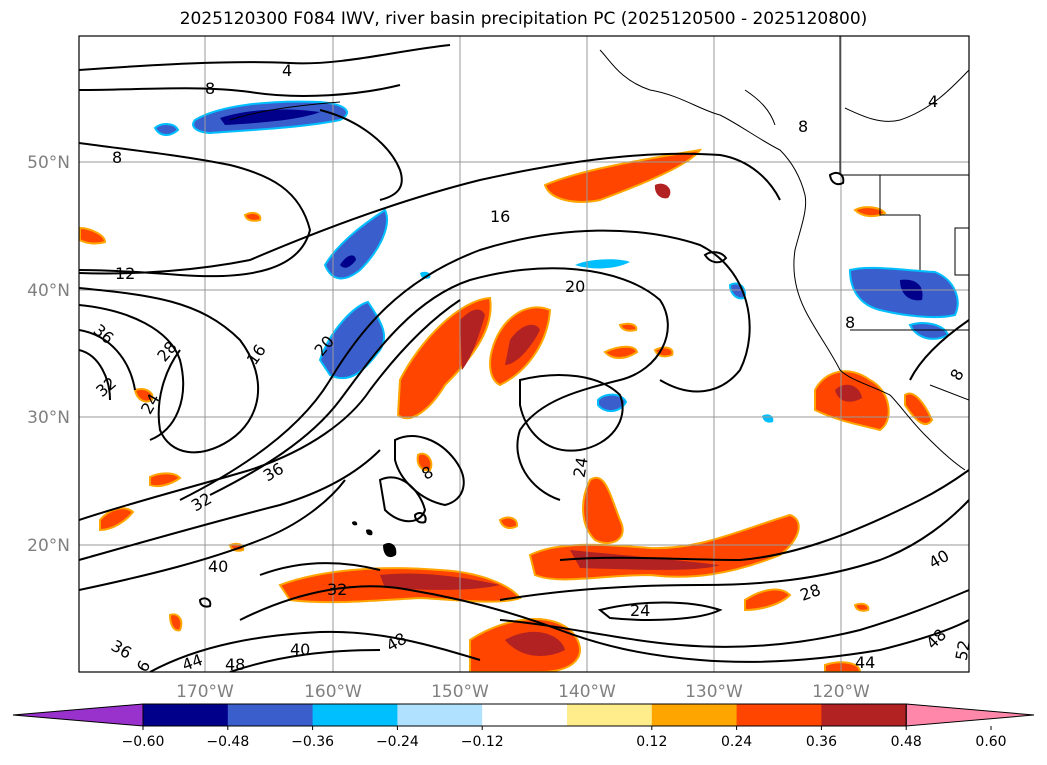 The image size is (1047, 765). I want to click on lat-label: 30°N, so click(48, 418).